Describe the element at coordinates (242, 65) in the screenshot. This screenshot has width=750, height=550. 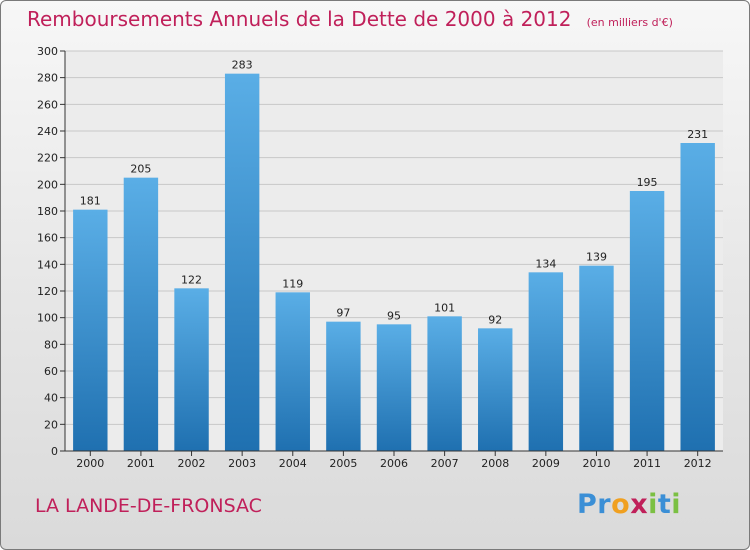
I see `bar-value-label: 283` at that location.